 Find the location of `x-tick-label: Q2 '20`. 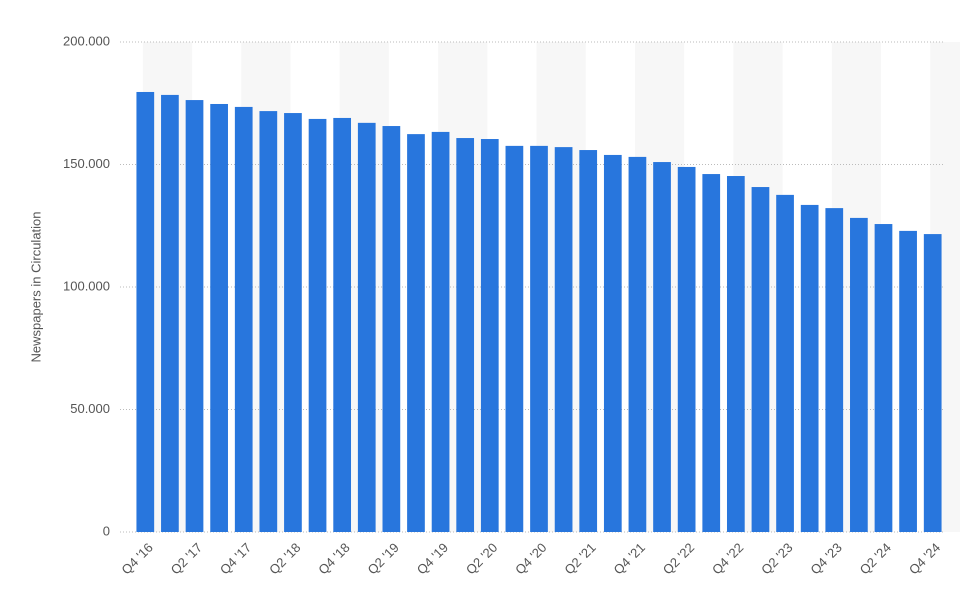

x-tick-label: Q2 '20 is located at coordinates (481, 558).